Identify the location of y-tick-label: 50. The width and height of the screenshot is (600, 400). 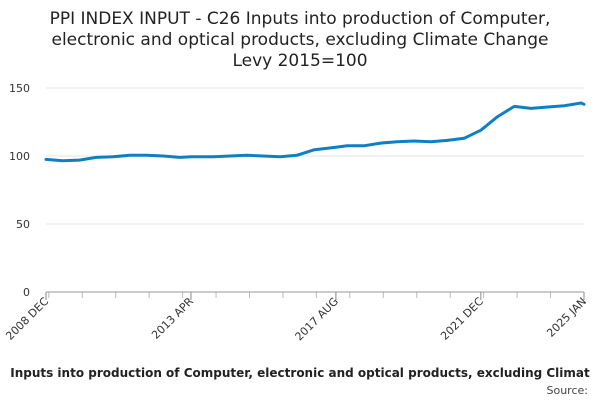
(23, 224).